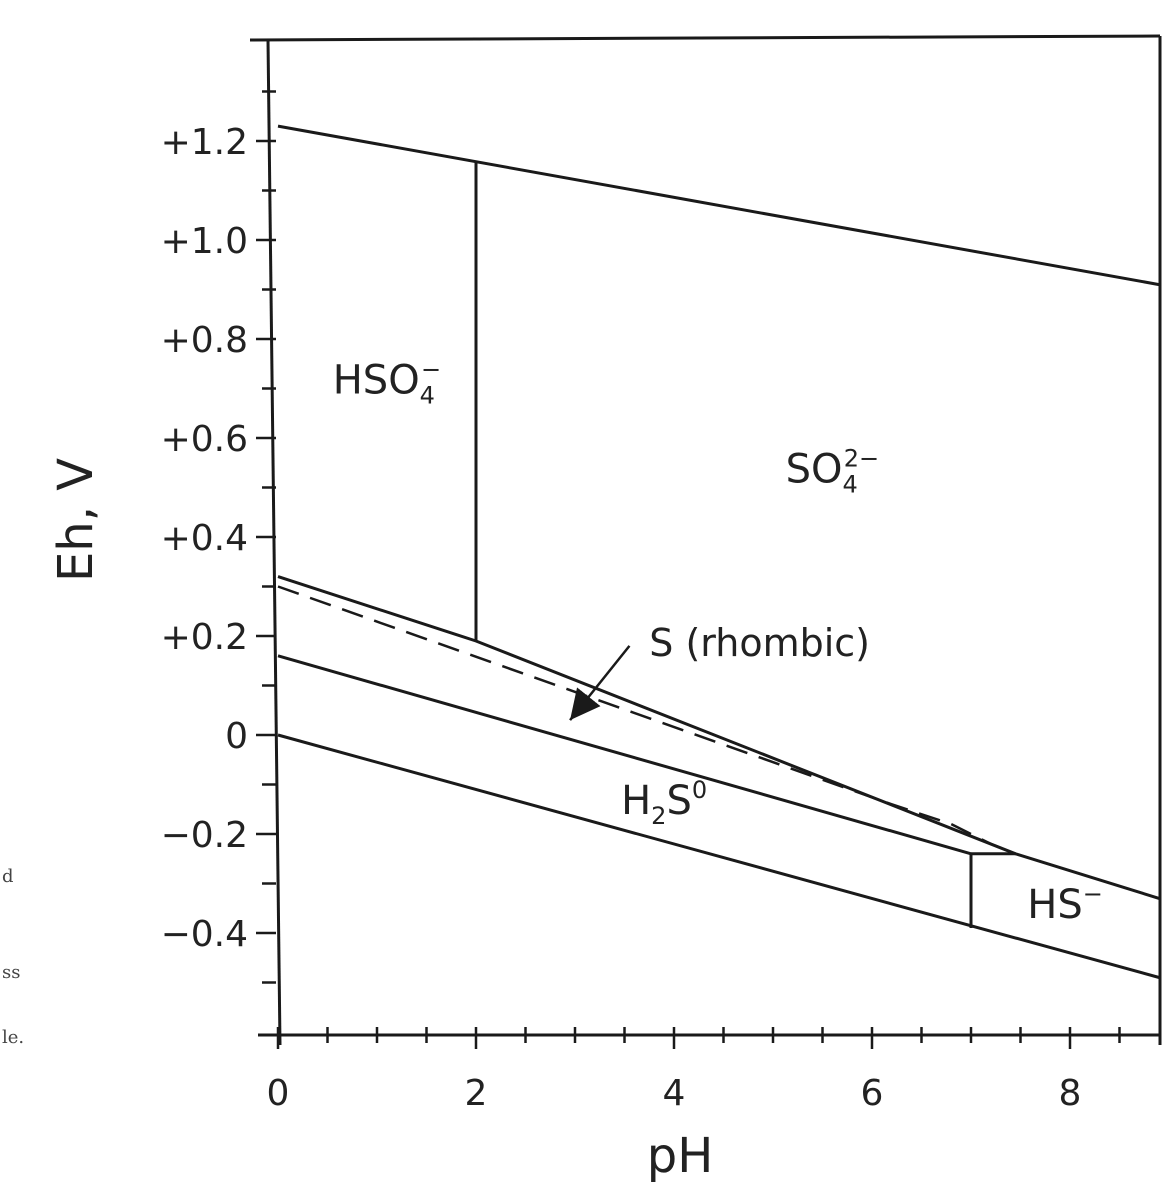 This screenshot has width=1171, height=1200. I want to click on y-tick-label: +1.0, so click(204, 241).